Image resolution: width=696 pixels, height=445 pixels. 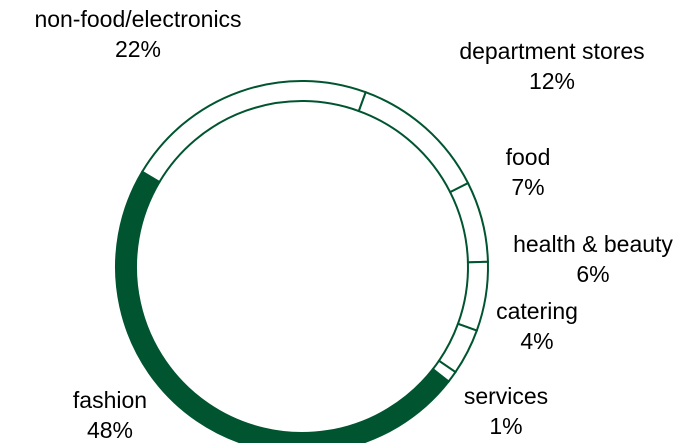 What do you see at coordinates (138, 19) in the screenshot?
I see `label-name: non-food/electronics` at bounding box center [138, 19].